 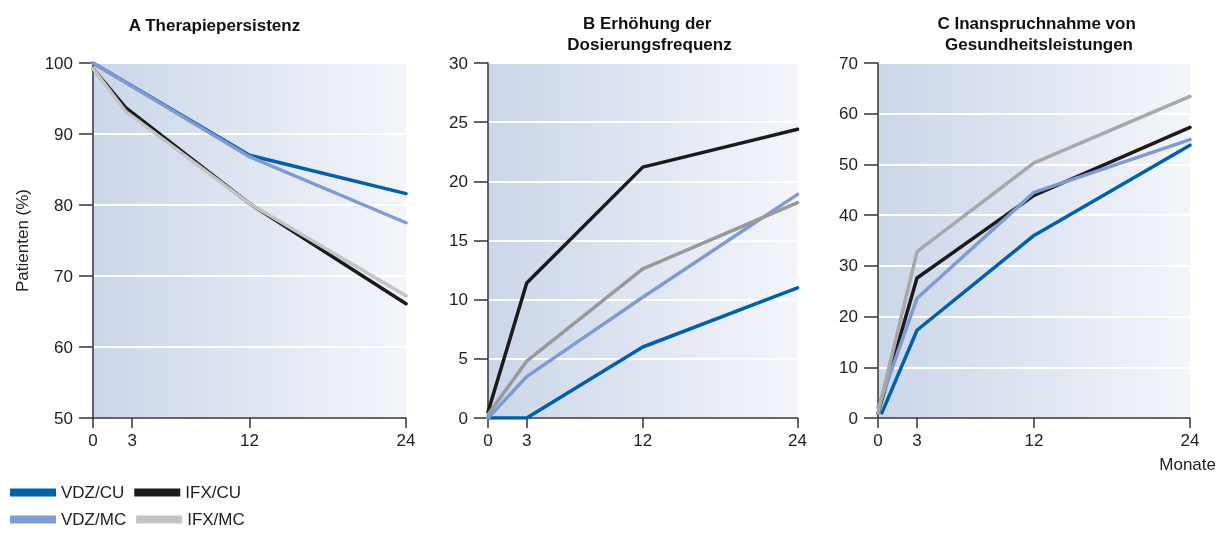 I want to click on y-tick-label: 15, so click(x=458, y=240).